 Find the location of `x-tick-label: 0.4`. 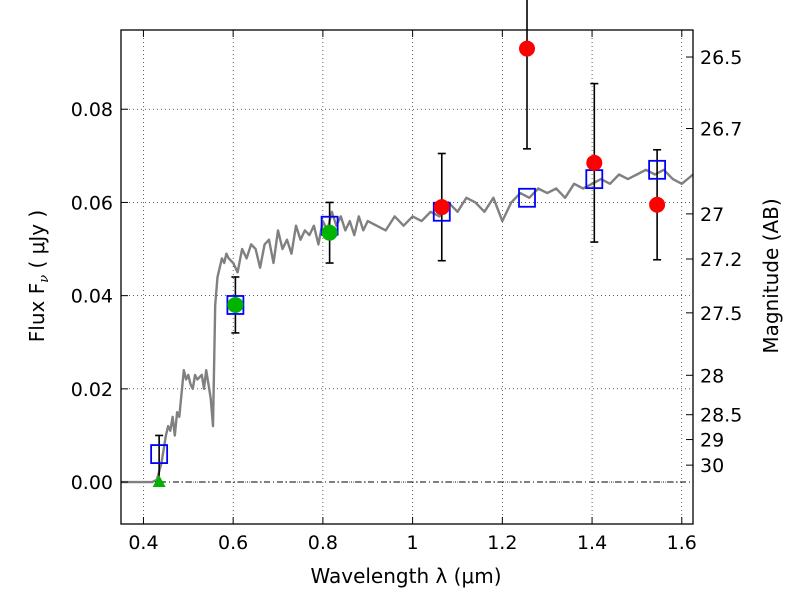

x-tick-label: 0.4 is located at coordinates (143, 543).